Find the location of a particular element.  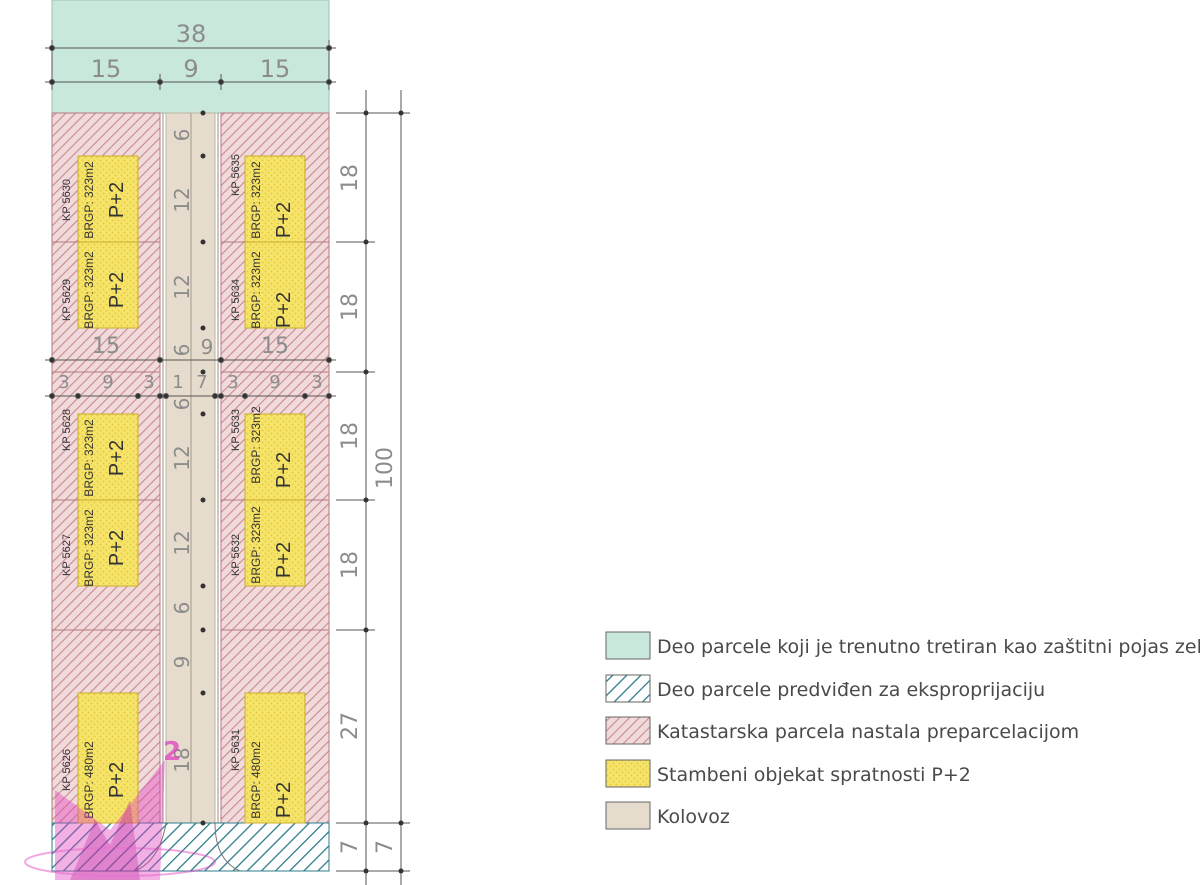

legend-swatch-expropriation is located at coordinates (628, 688).